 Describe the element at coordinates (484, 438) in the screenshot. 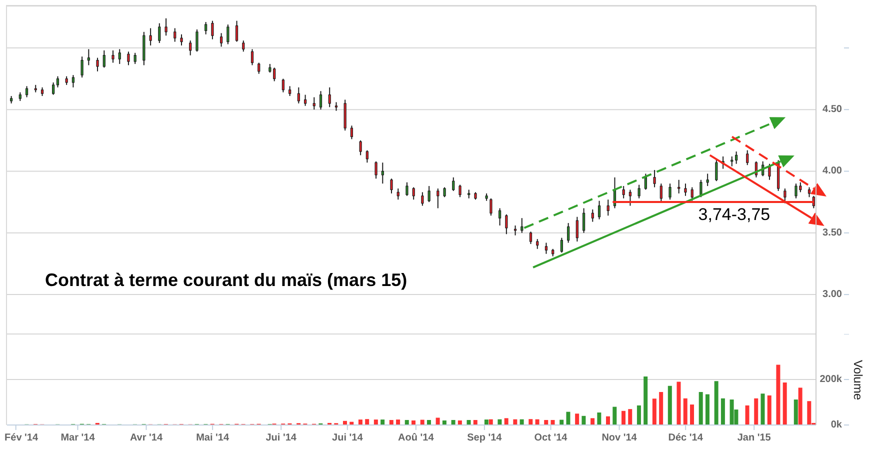

I see `x-tick-label: Sep '14` at that location.